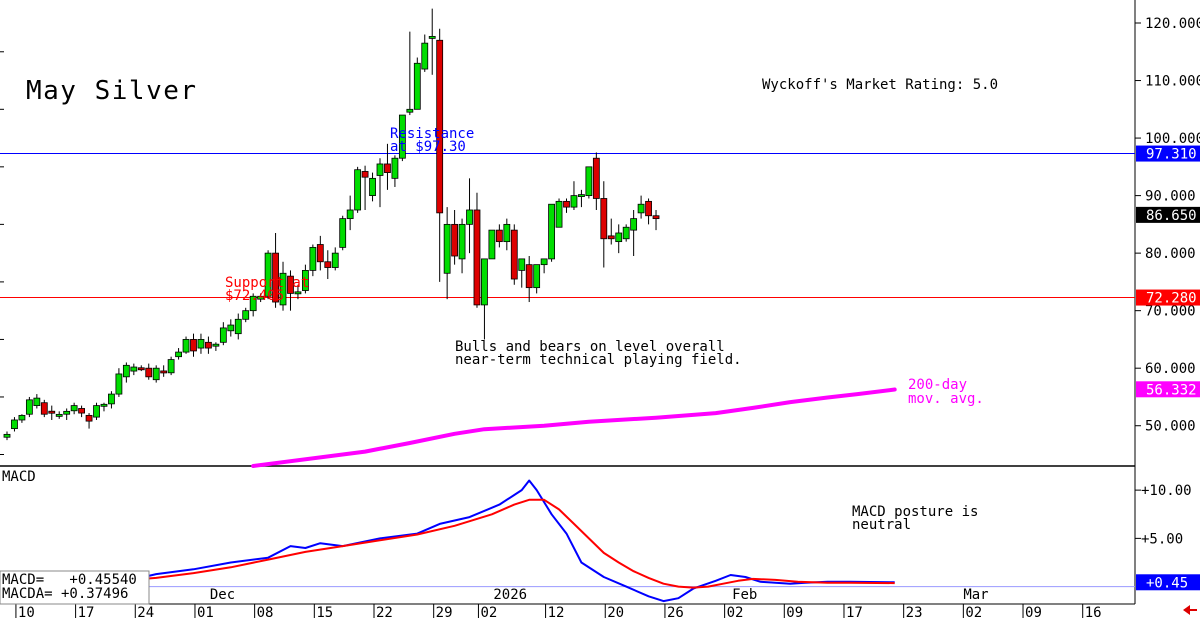 The image size is (1200, 620). I want to click on macd-tick-label: +5.00, so click(1162, 539).